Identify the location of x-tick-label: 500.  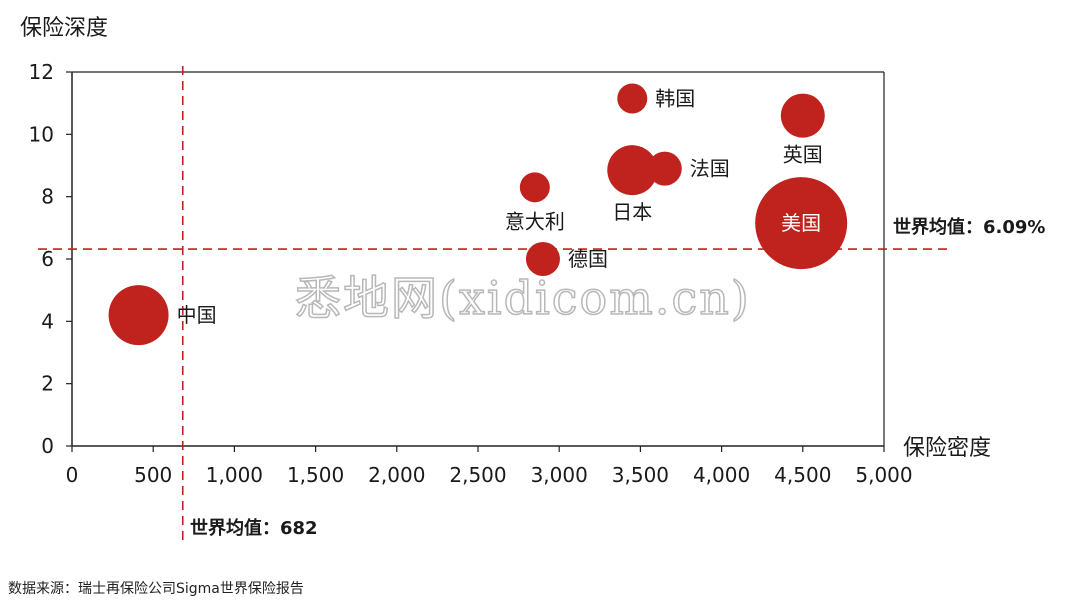
(153, 475).